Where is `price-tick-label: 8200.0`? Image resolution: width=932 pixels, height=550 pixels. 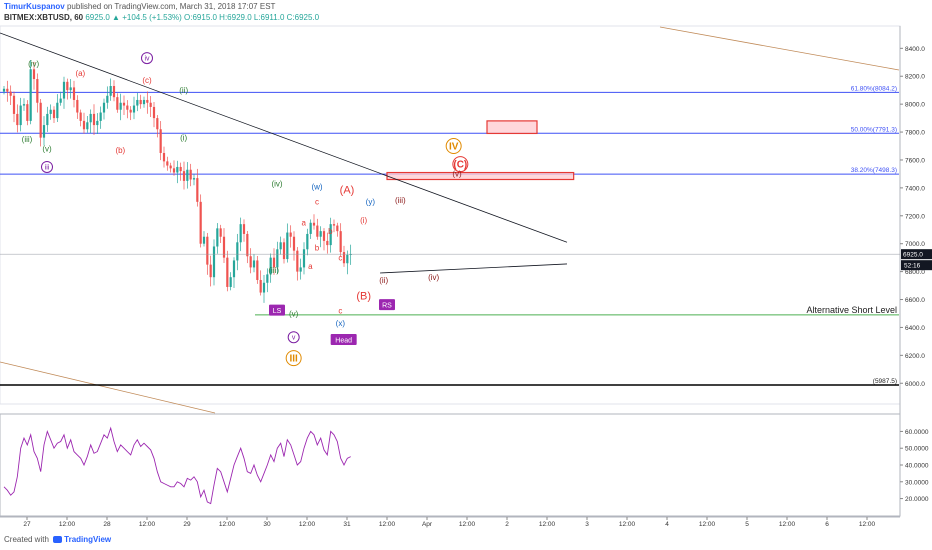 price-tick-label: 8200.0 is located at coordinates (915, 77).